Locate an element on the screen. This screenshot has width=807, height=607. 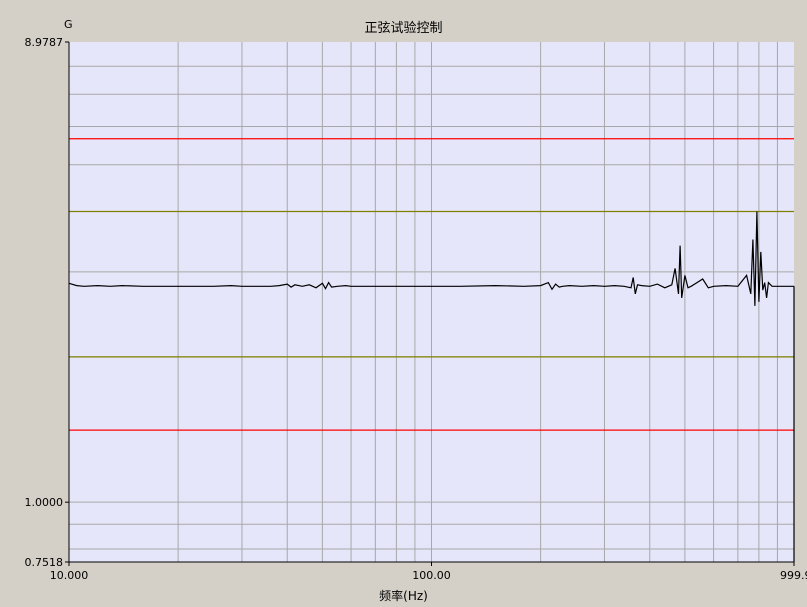
x-tick-label: 999.9 is located at coordinates (793, 575).